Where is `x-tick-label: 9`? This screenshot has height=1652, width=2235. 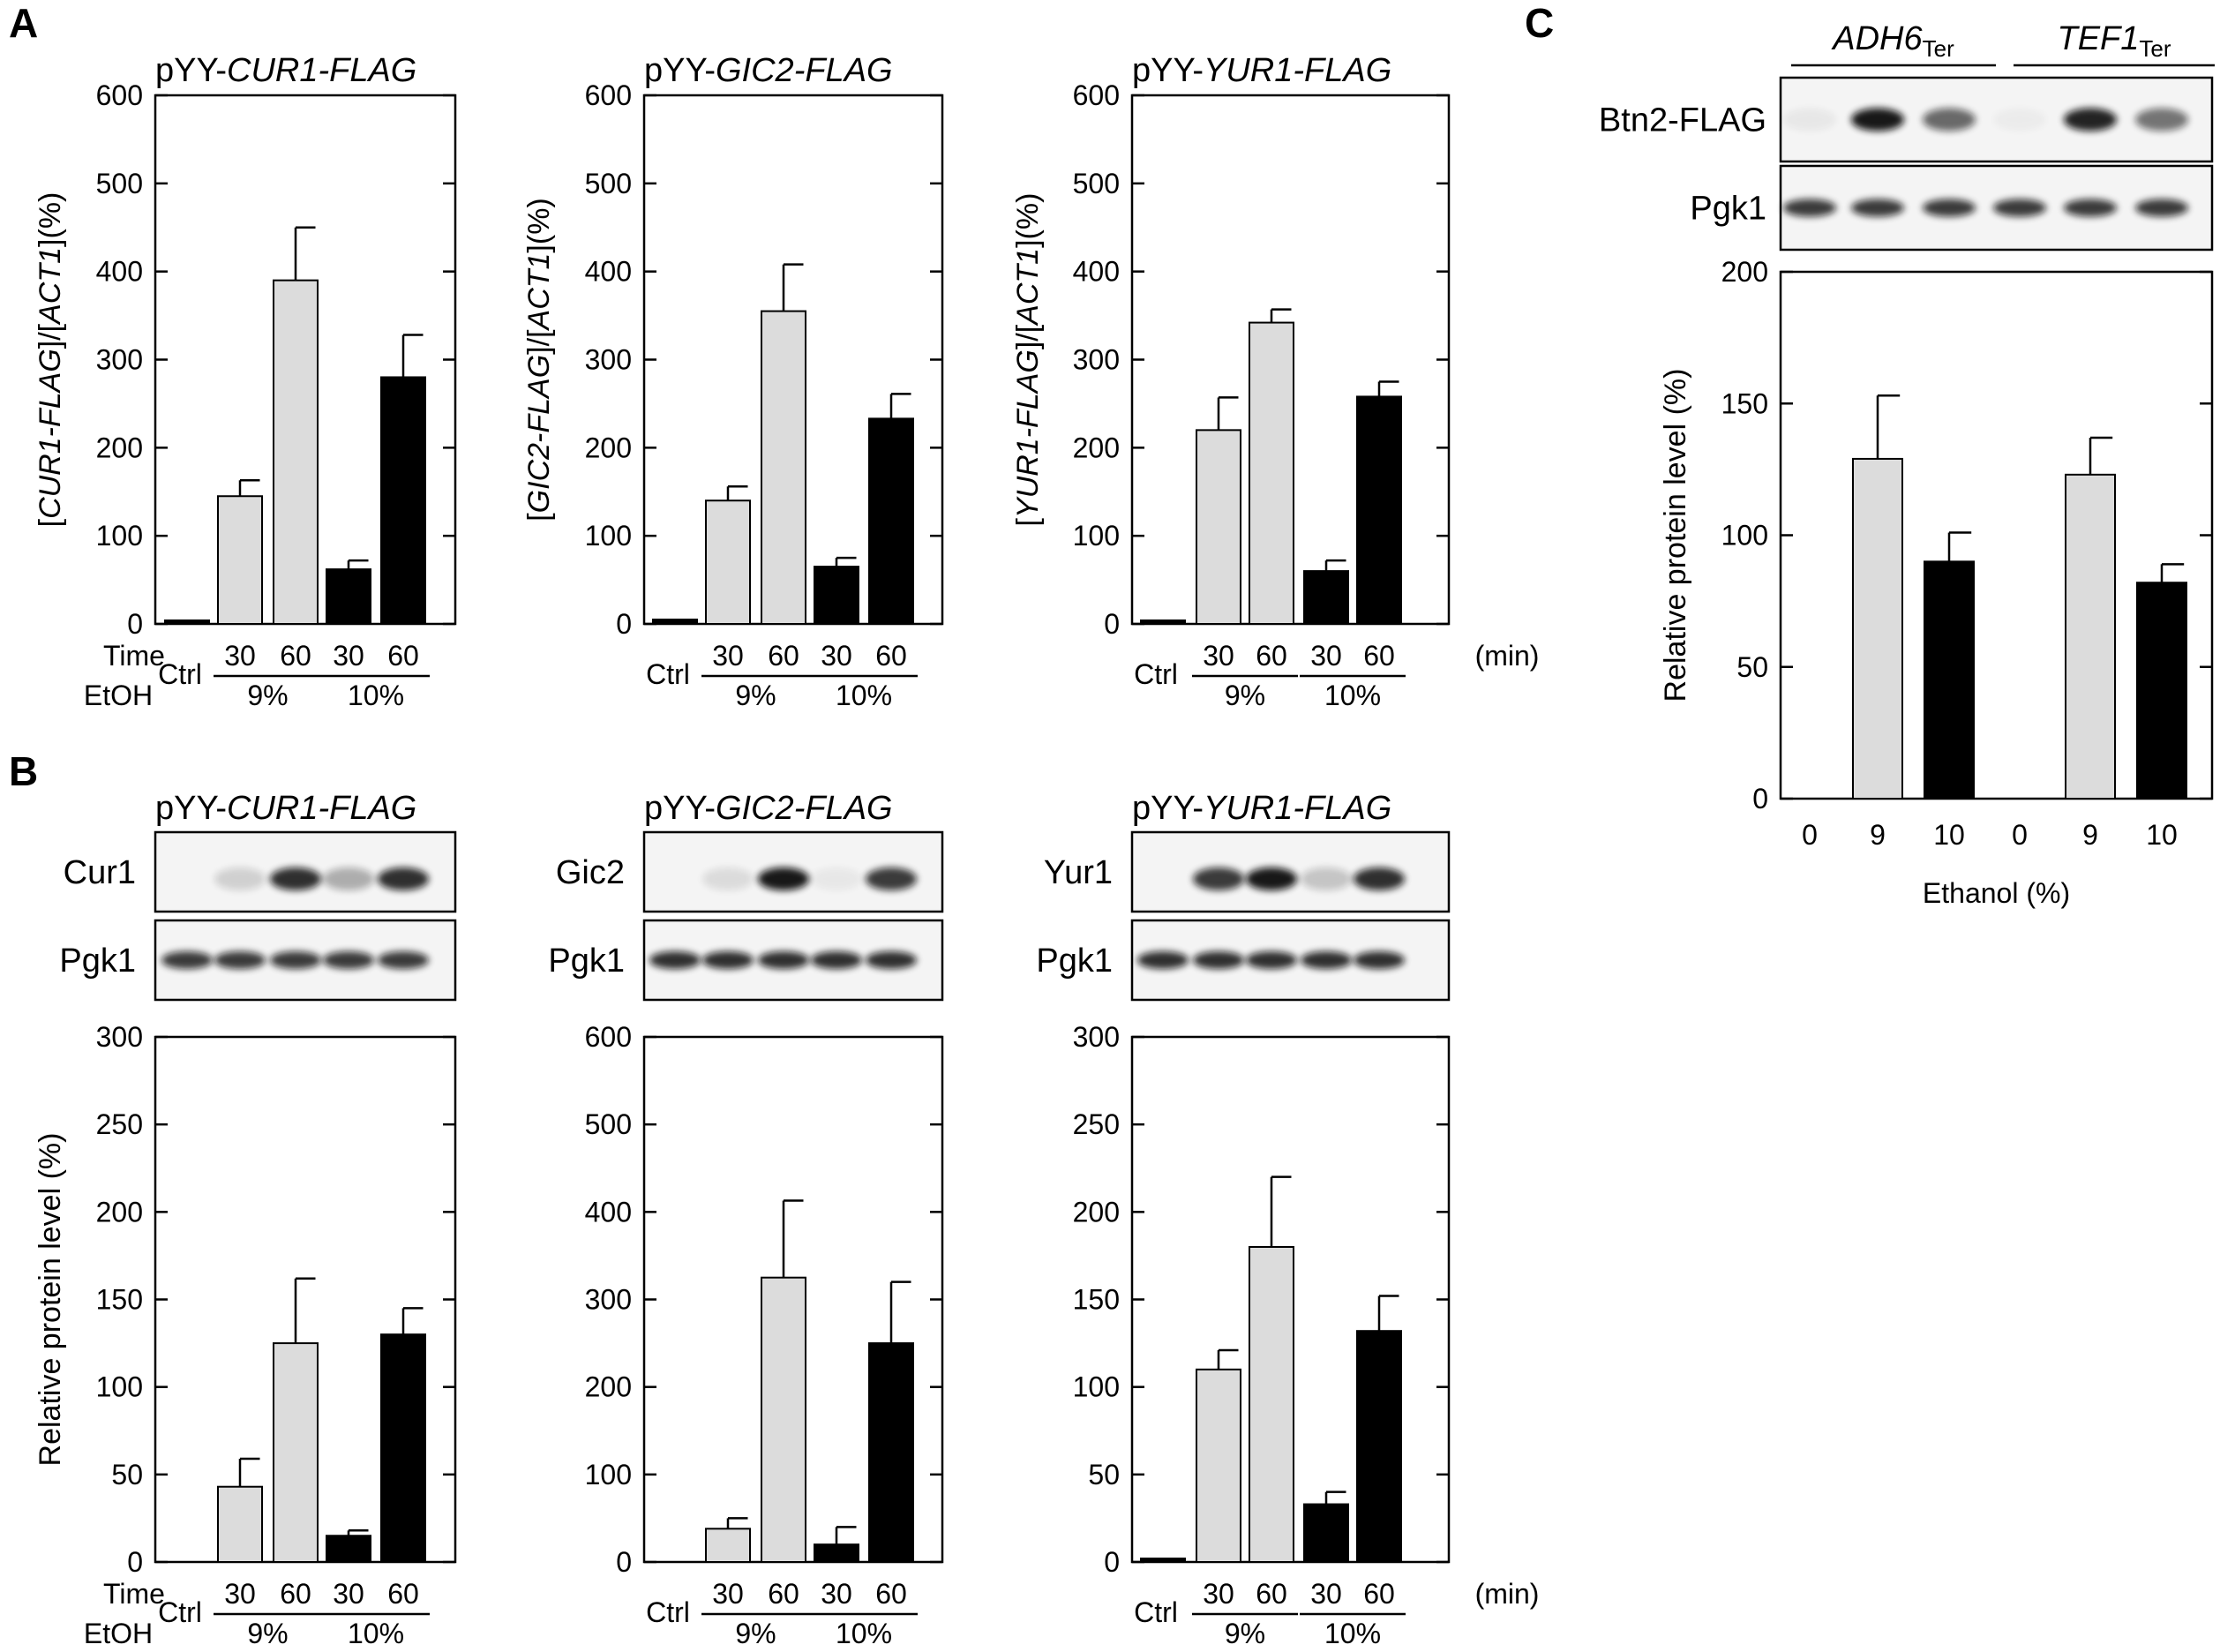
x-tick-label: 9 is located at coordinates (2090, 835).